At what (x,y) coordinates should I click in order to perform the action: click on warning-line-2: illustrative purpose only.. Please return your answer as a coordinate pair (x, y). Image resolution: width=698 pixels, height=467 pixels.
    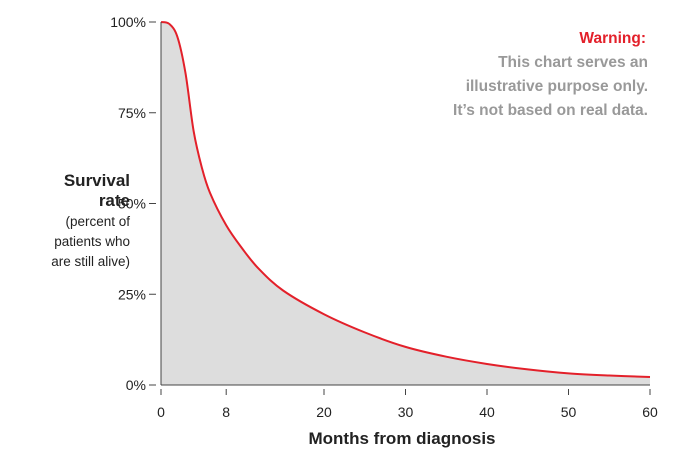
    Looking at the image, I should click on (557, 86).